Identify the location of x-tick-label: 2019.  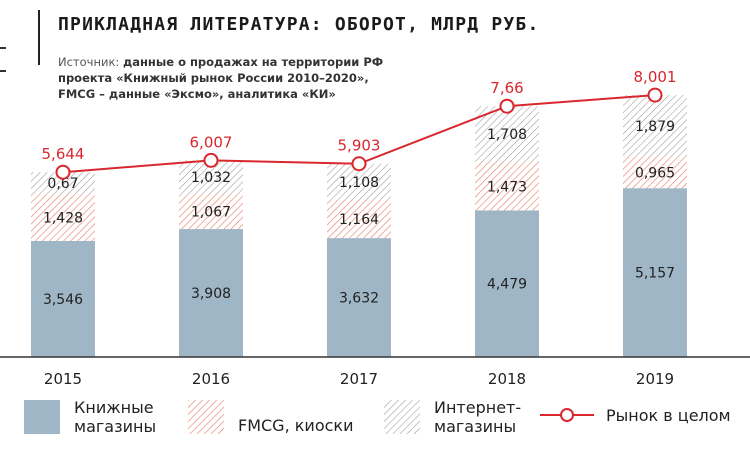
(655, 379).